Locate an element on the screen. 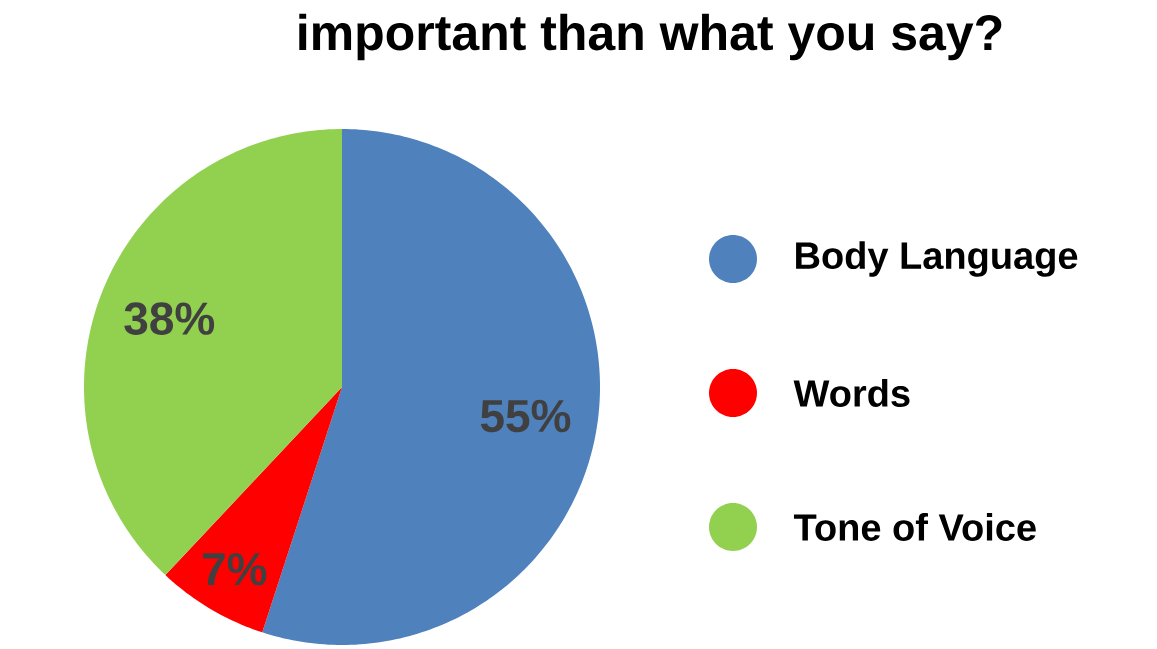 The image size is (1157, 649). chart-title: important than what you say? is located at coordinates (650, 37).